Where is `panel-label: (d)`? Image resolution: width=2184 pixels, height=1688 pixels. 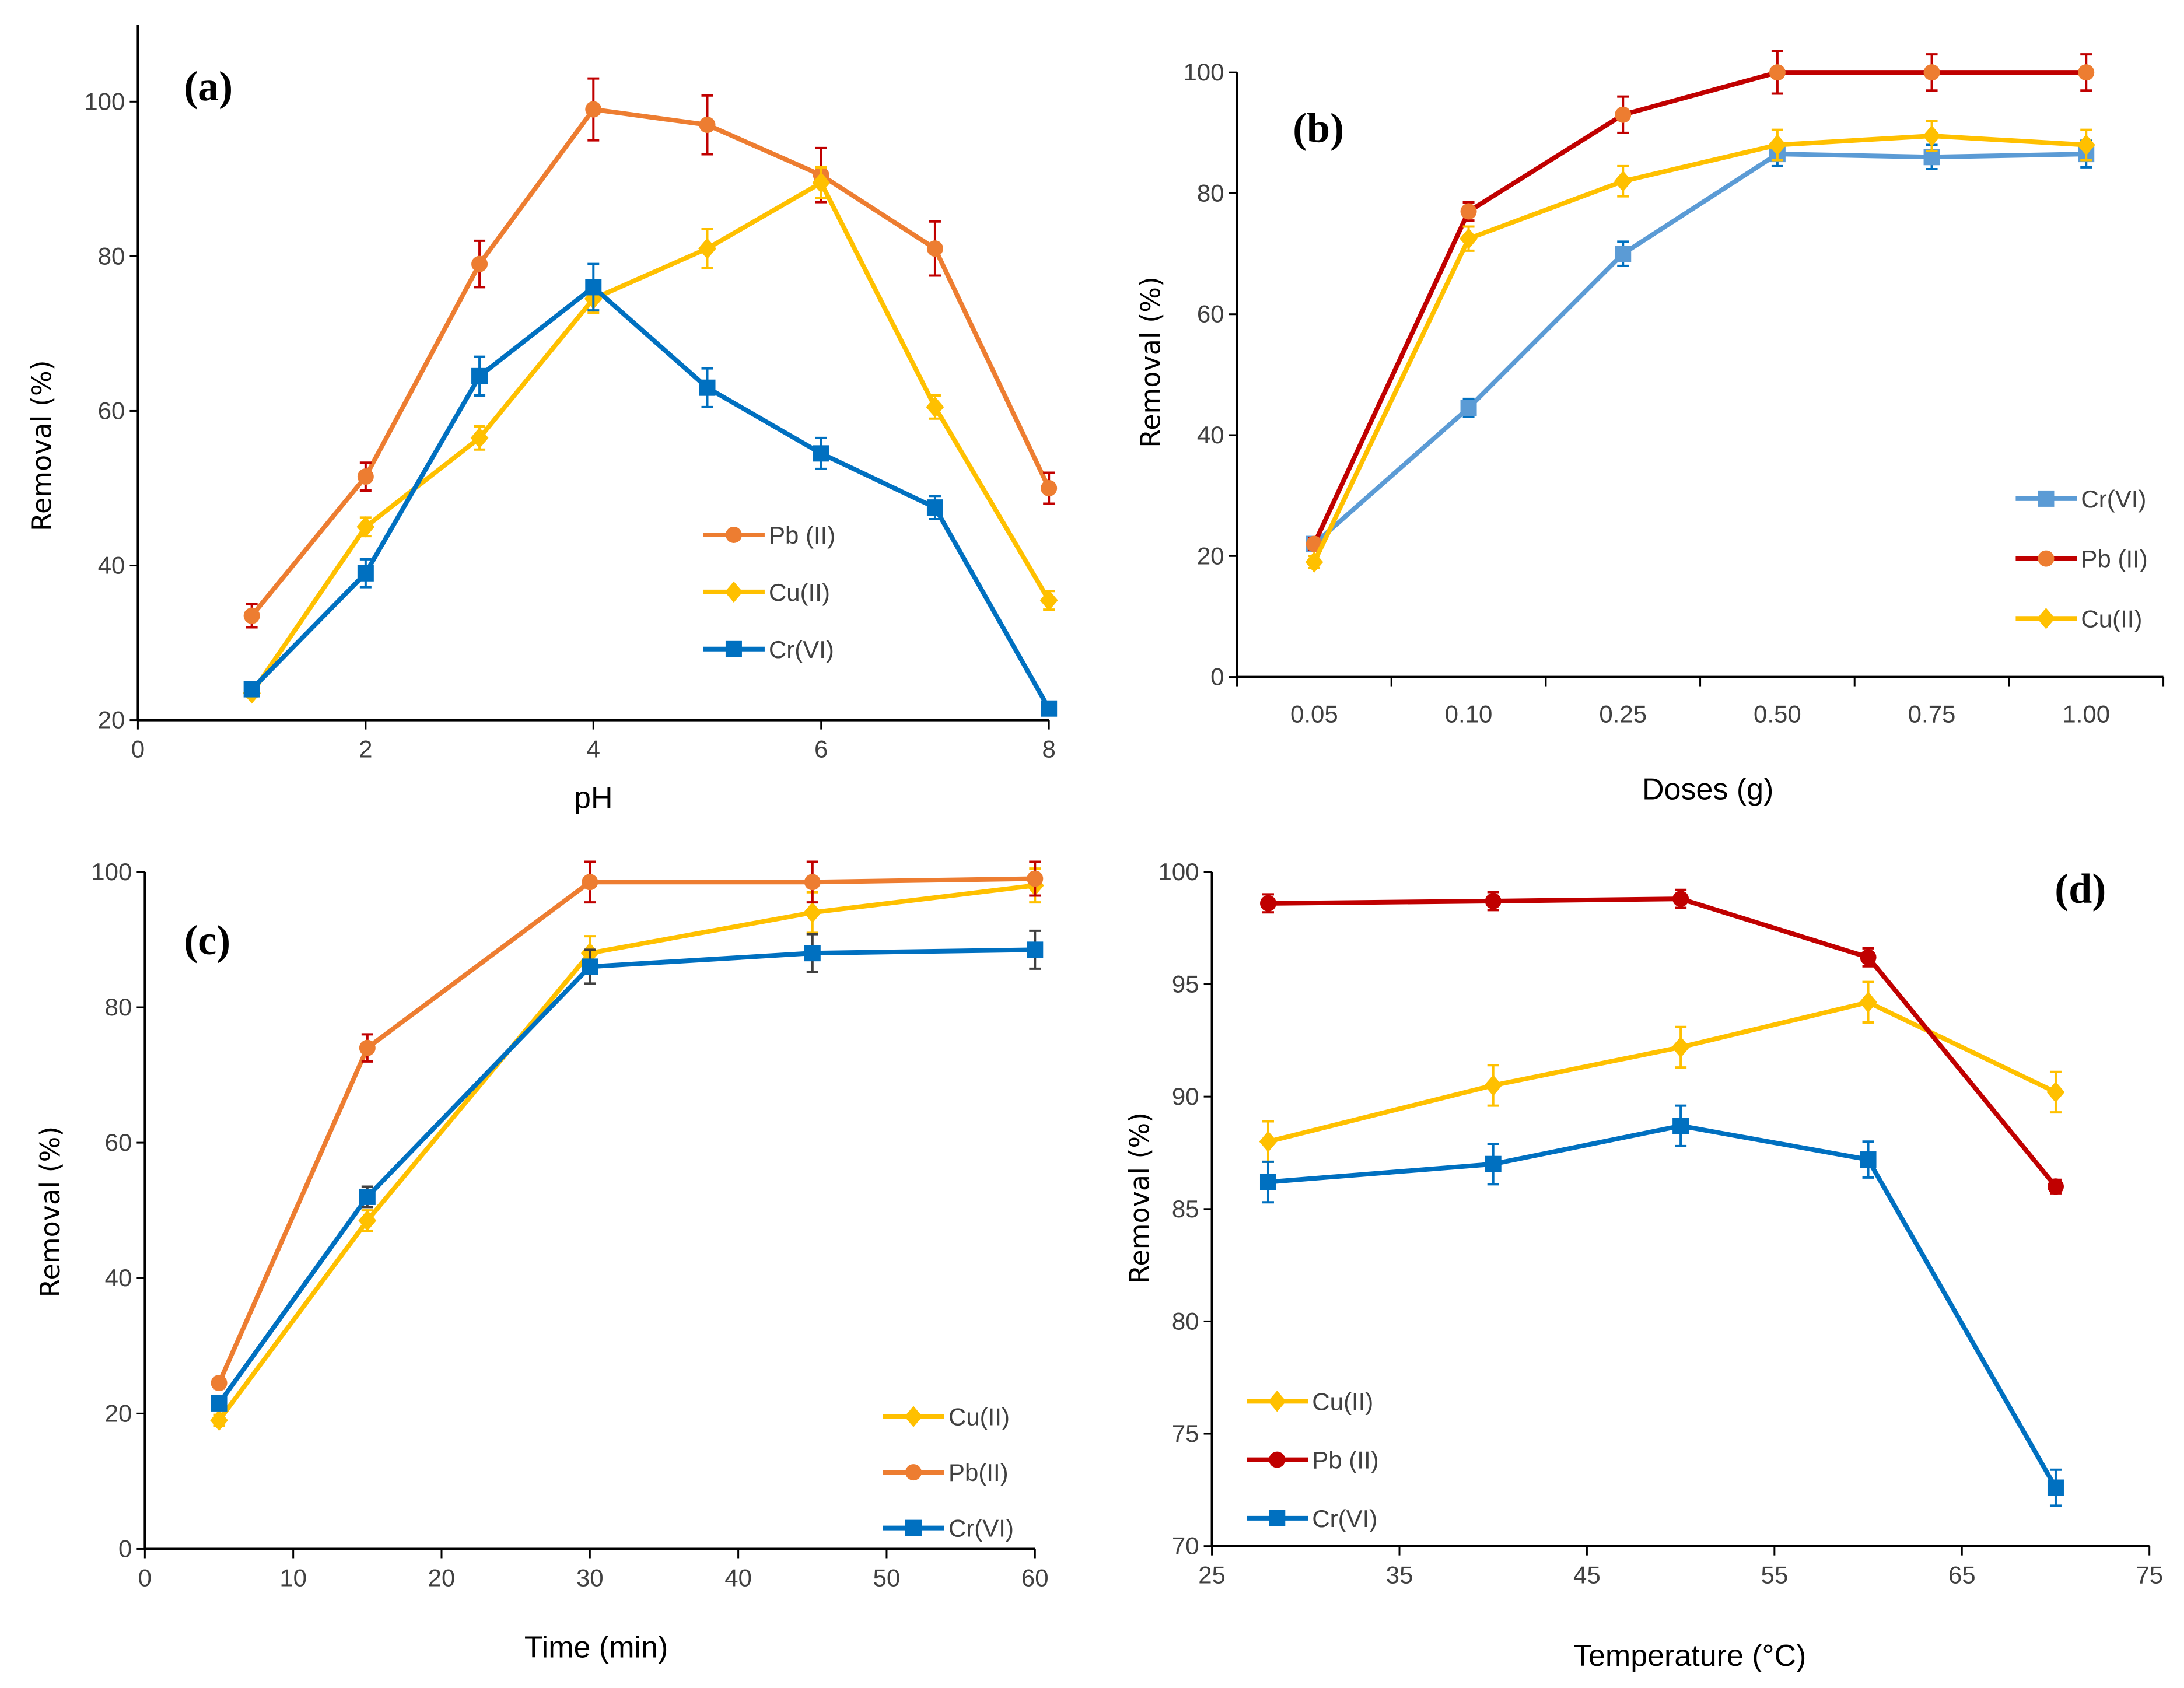 panel-label: (d) is located at coordinates (2080, 889).